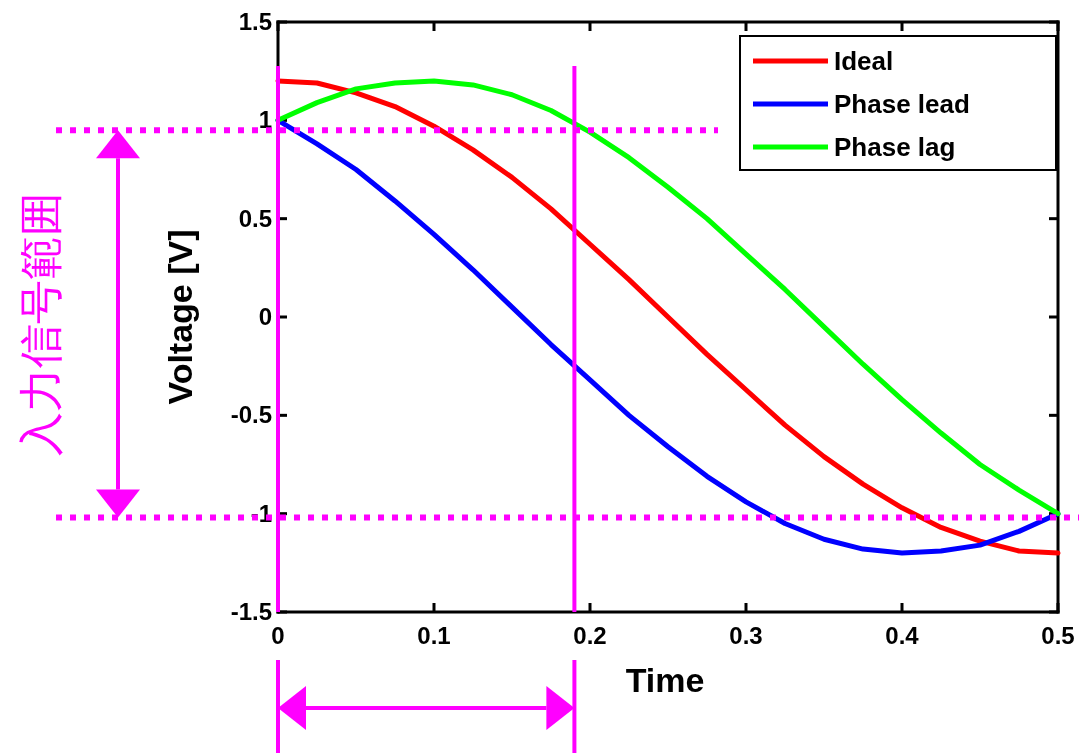 This screenshot has width=1081, height=753. What do you see at coordinates (255, 218) in the screenshot?
I see `y-tick-label: 0.5` at bounding box center [255, 218].